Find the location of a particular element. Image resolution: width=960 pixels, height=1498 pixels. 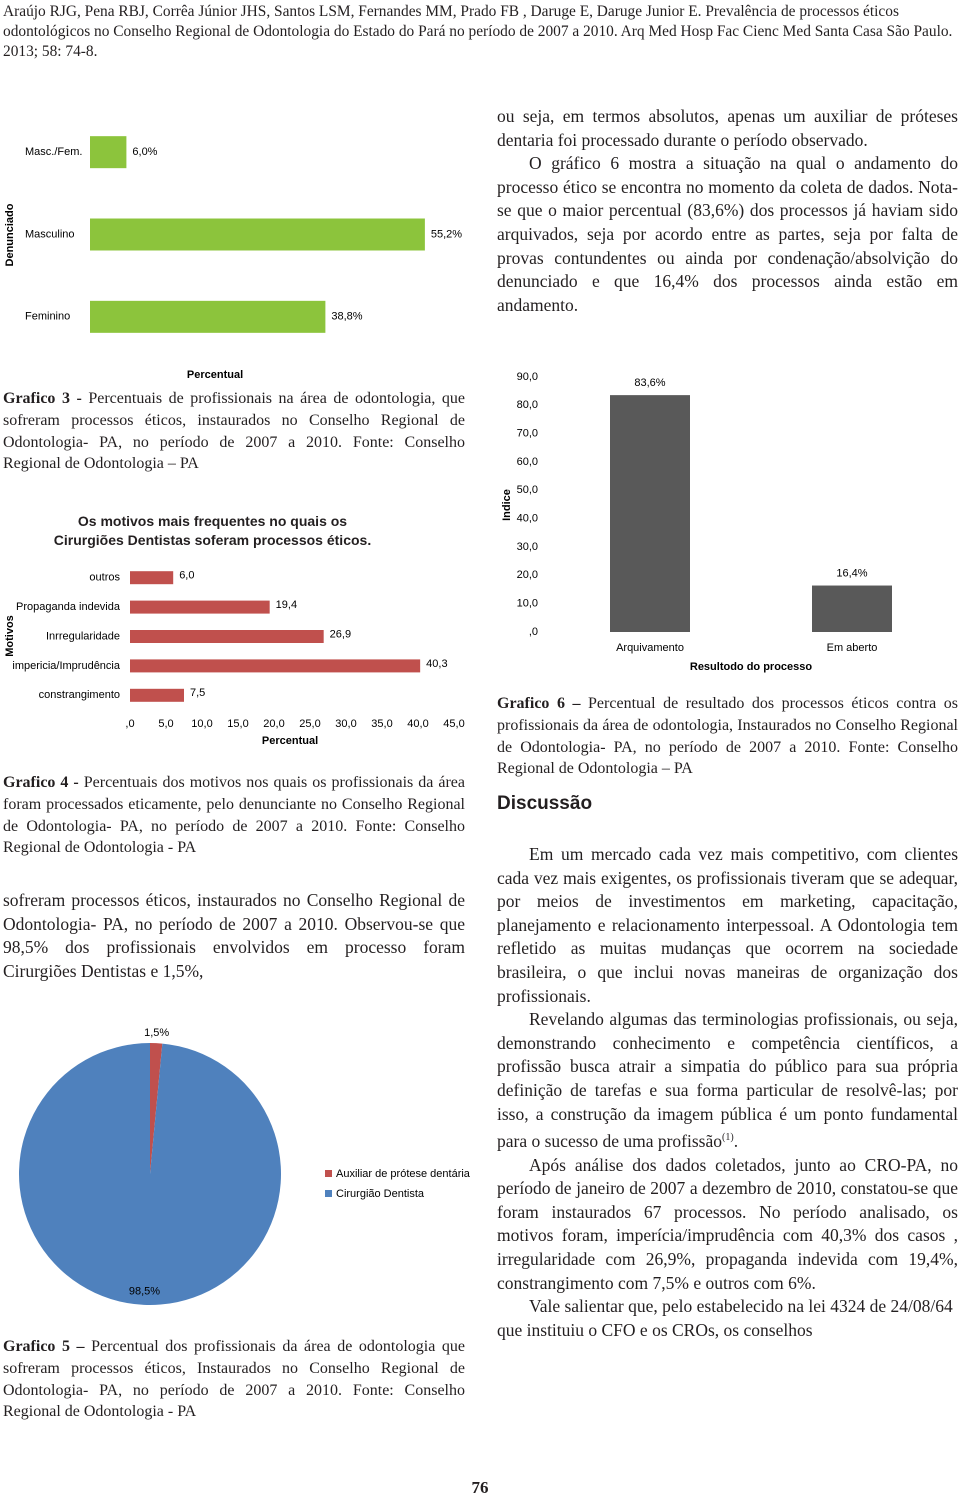

data-label: 40,3 is located at coordinates (436, 664).